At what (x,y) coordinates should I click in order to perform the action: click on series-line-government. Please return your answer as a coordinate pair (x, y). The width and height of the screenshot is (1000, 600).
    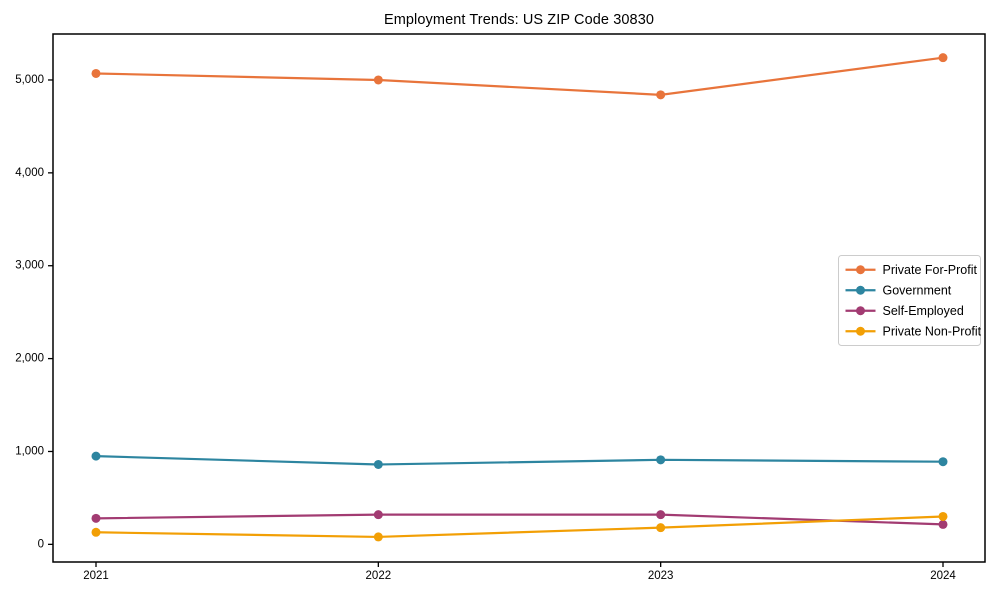
    Looking at the image, I should click on (519, 460).